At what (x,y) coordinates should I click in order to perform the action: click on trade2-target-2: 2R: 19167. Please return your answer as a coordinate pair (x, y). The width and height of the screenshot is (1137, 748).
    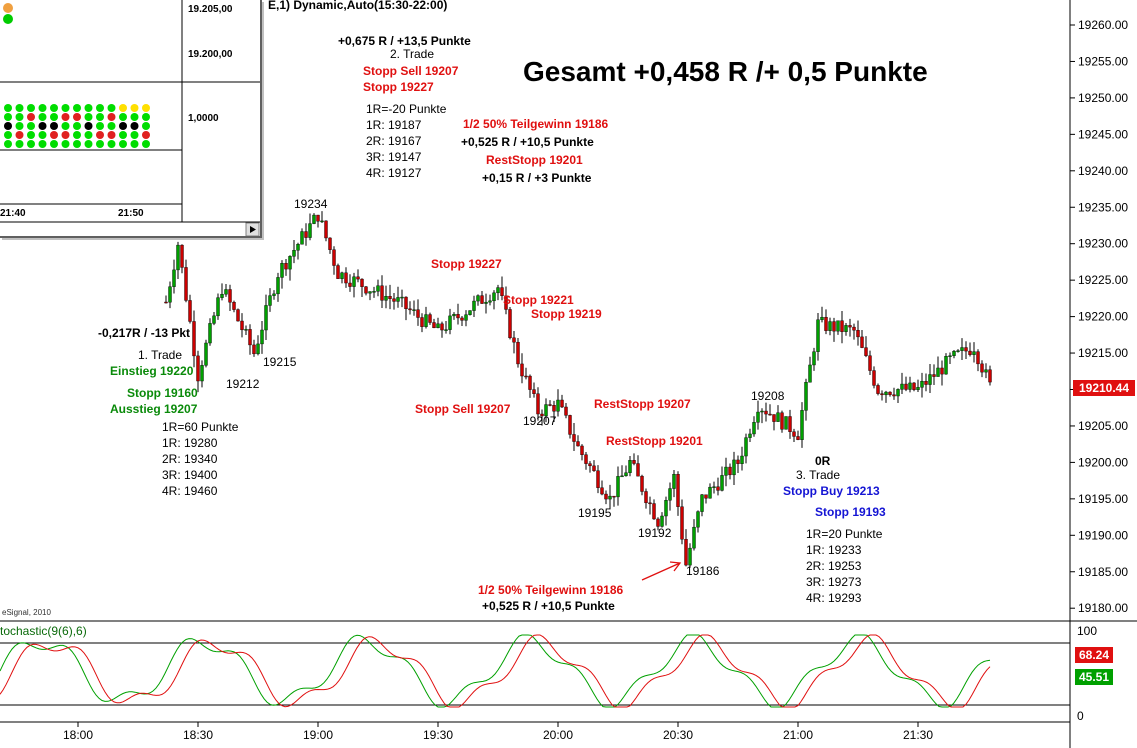
    Looking at the image, I should click on (394, 141).